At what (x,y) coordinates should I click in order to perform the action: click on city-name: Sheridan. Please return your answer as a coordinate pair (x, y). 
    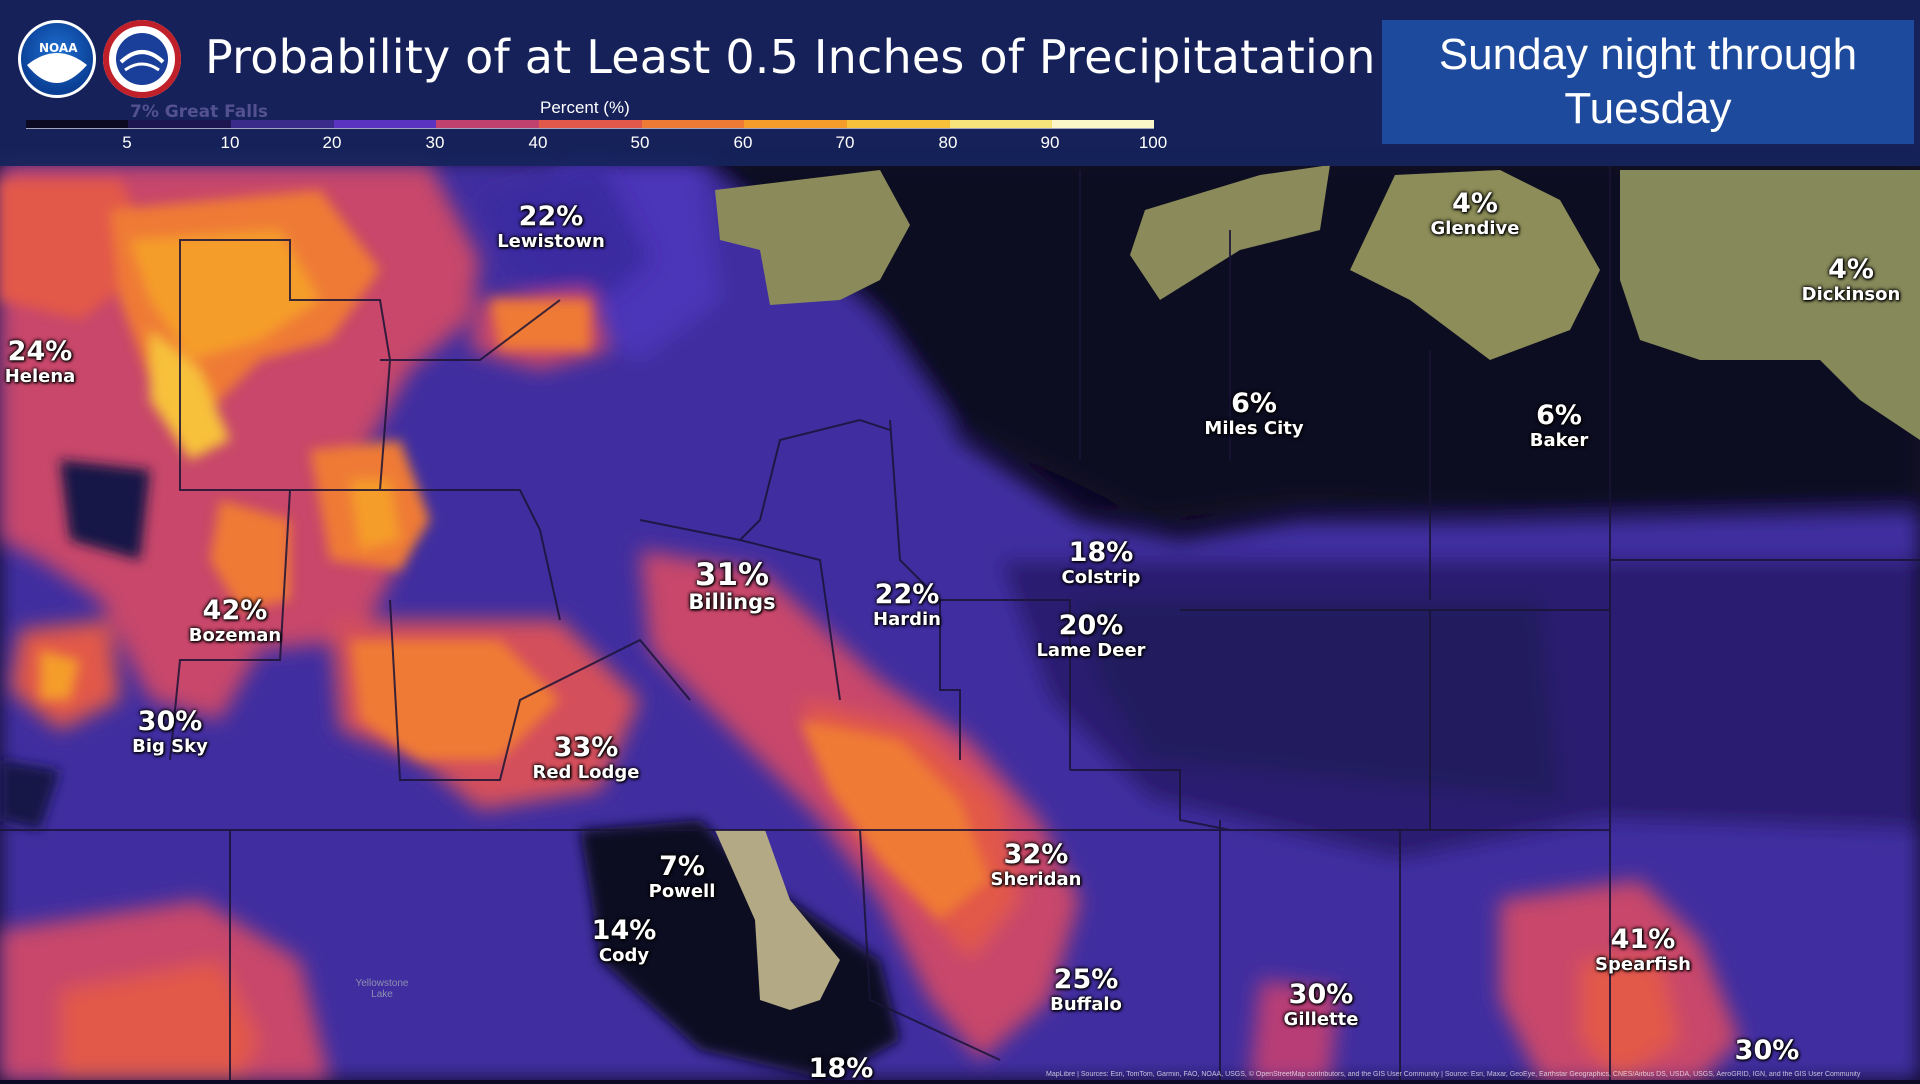
    Looking at the image, I should click on (1036, 879).